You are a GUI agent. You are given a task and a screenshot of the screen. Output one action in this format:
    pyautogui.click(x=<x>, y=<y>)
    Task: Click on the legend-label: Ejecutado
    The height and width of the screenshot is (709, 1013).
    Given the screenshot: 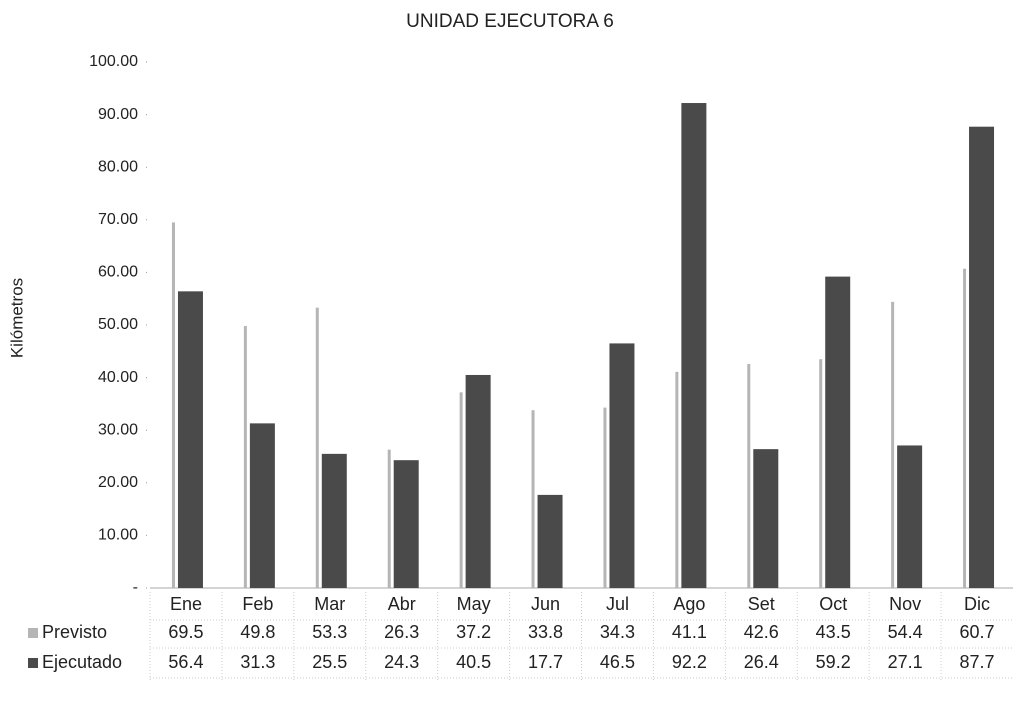 What is the action you would take?
    pyautogui.click(x=82, y=662)
    